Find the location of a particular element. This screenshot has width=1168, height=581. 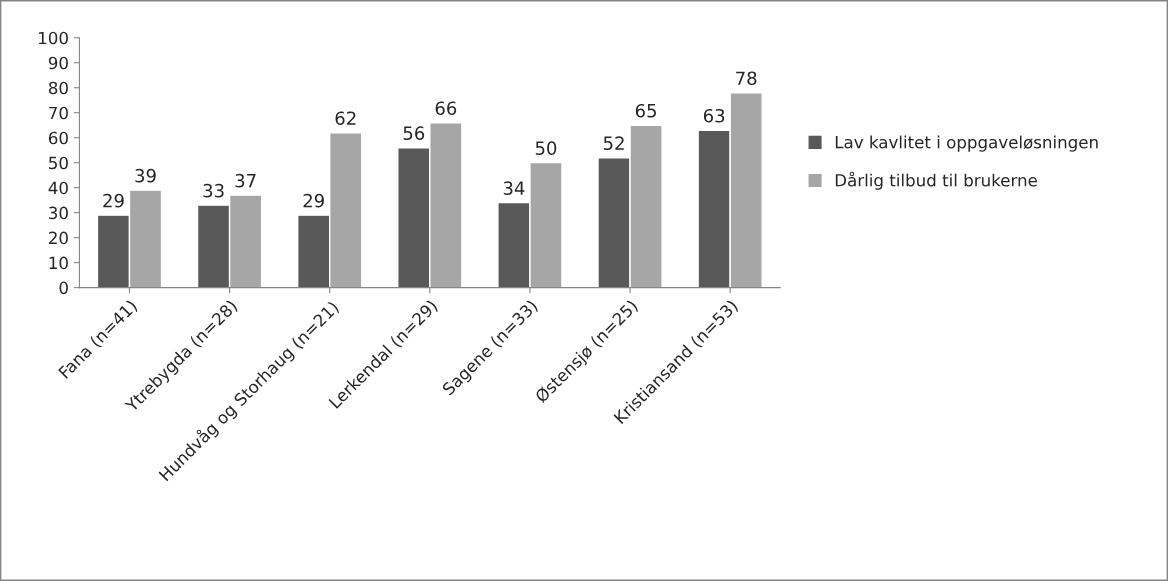

y-tick-label: 10 is located at coordinates (58, 263).